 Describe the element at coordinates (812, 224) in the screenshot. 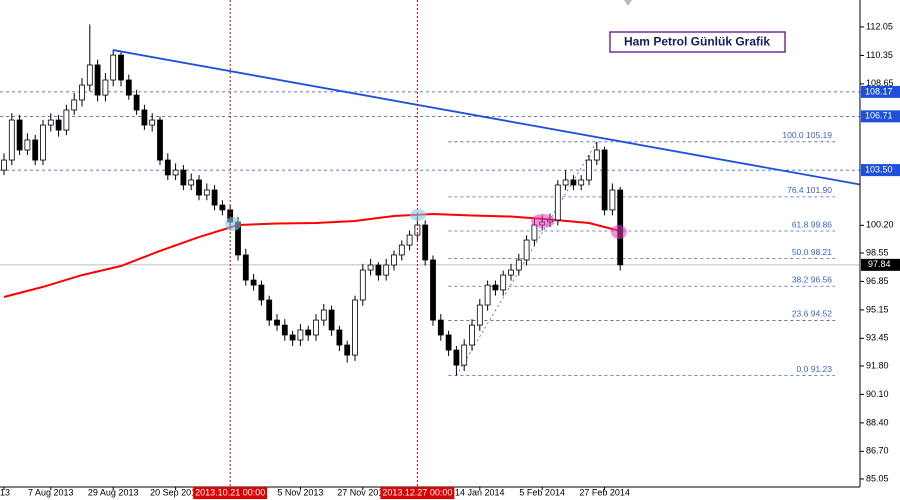

I see `fib-label: 61.8 99.86` at that location.